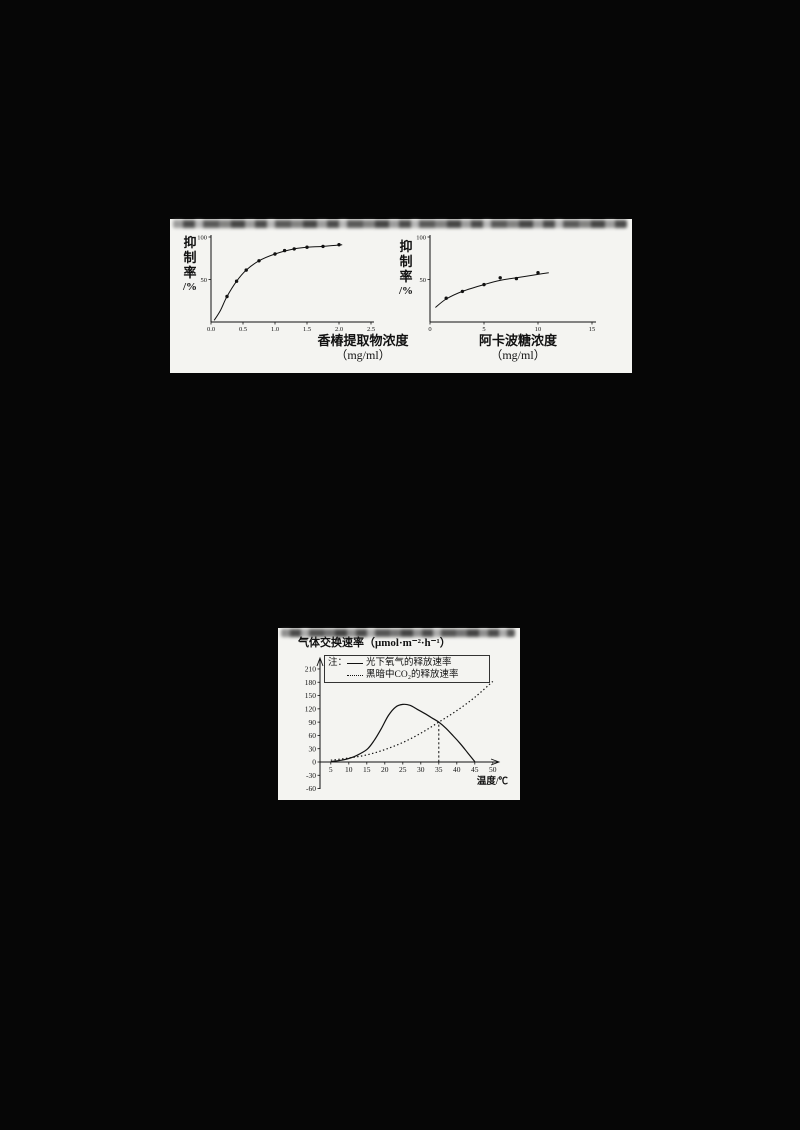  What do you see at coordinates (517, 340) in the screenshot?
I see `x-axis-label-text: 阿卡波糖浓度` at bounding box center [517, 340].